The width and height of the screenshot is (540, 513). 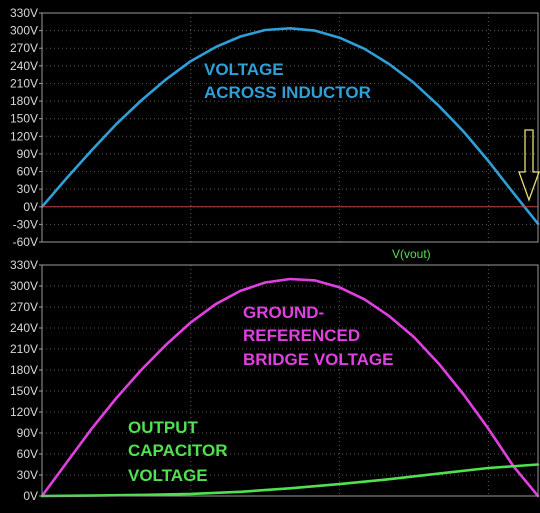 I want to click on top-annotations: VOLTAGE ACROSS INDUCTOR, so click(x=287, y=81).